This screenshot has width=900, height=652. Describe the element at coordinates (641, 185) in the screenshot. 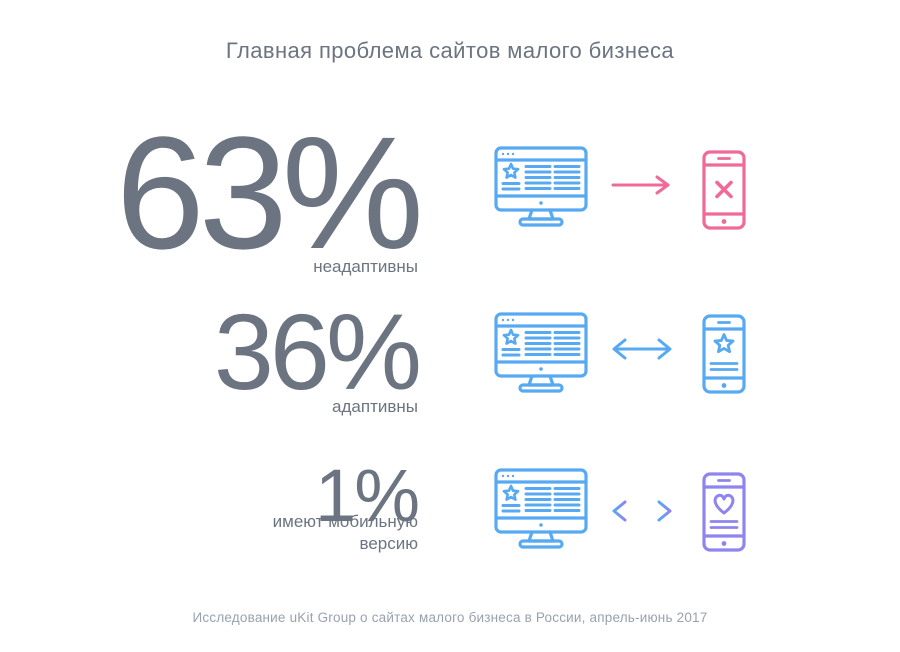

I see `arrow-right-icon` at that location.